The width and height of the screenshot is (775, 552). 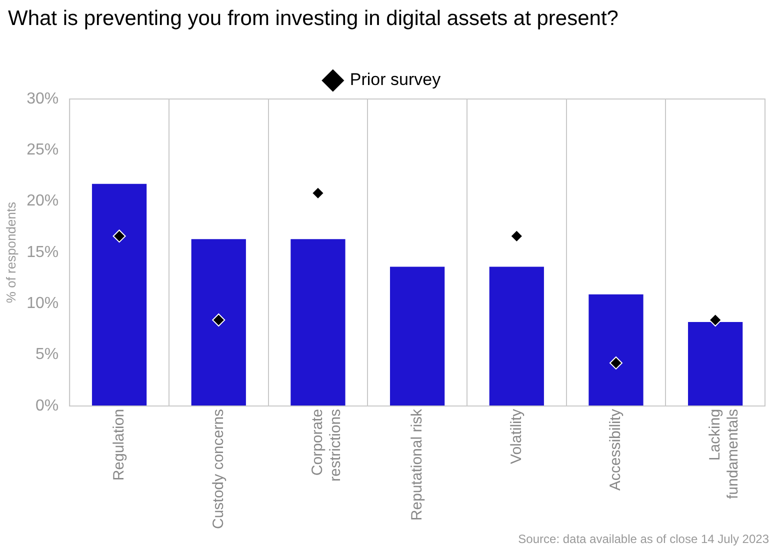 I want to click on x-tick-label: Accessibility, so click(x=615, y=449).